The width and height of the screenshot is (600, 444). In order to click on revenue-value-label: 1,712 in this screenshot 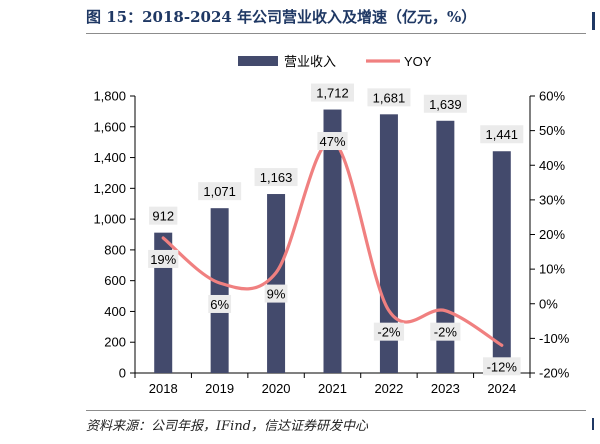, I will do `click(332, 93)`.